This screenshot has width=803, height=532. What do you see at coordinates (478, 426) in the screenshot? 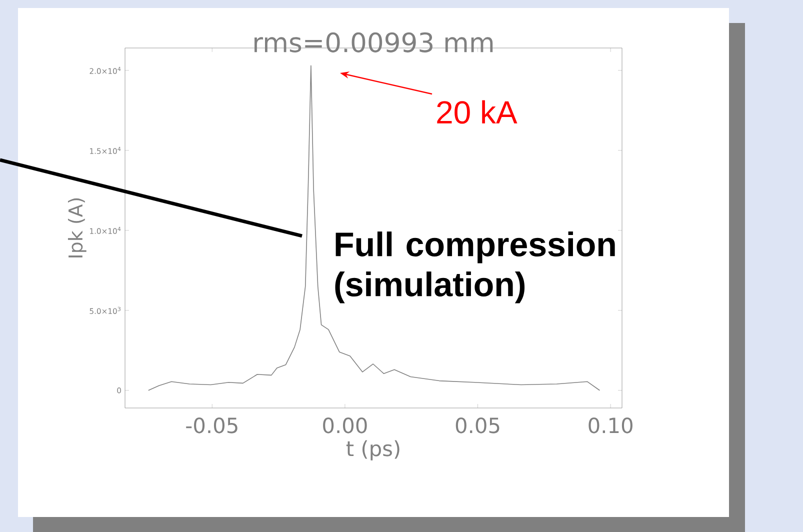
I see `x-tick-label: 0.05` at bounding box center [478, 426].